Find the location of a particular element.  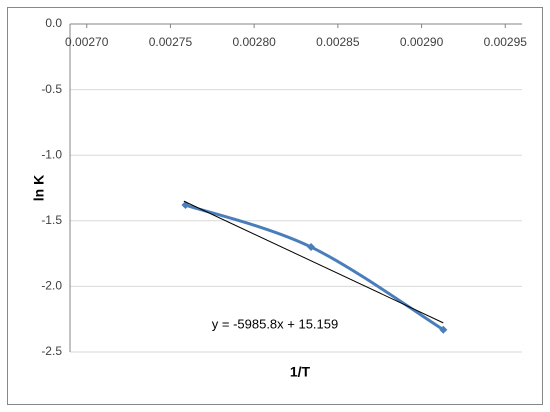

trendline-equation: y = -5985.8x + 15.159 is located at coordinates (275, 323).